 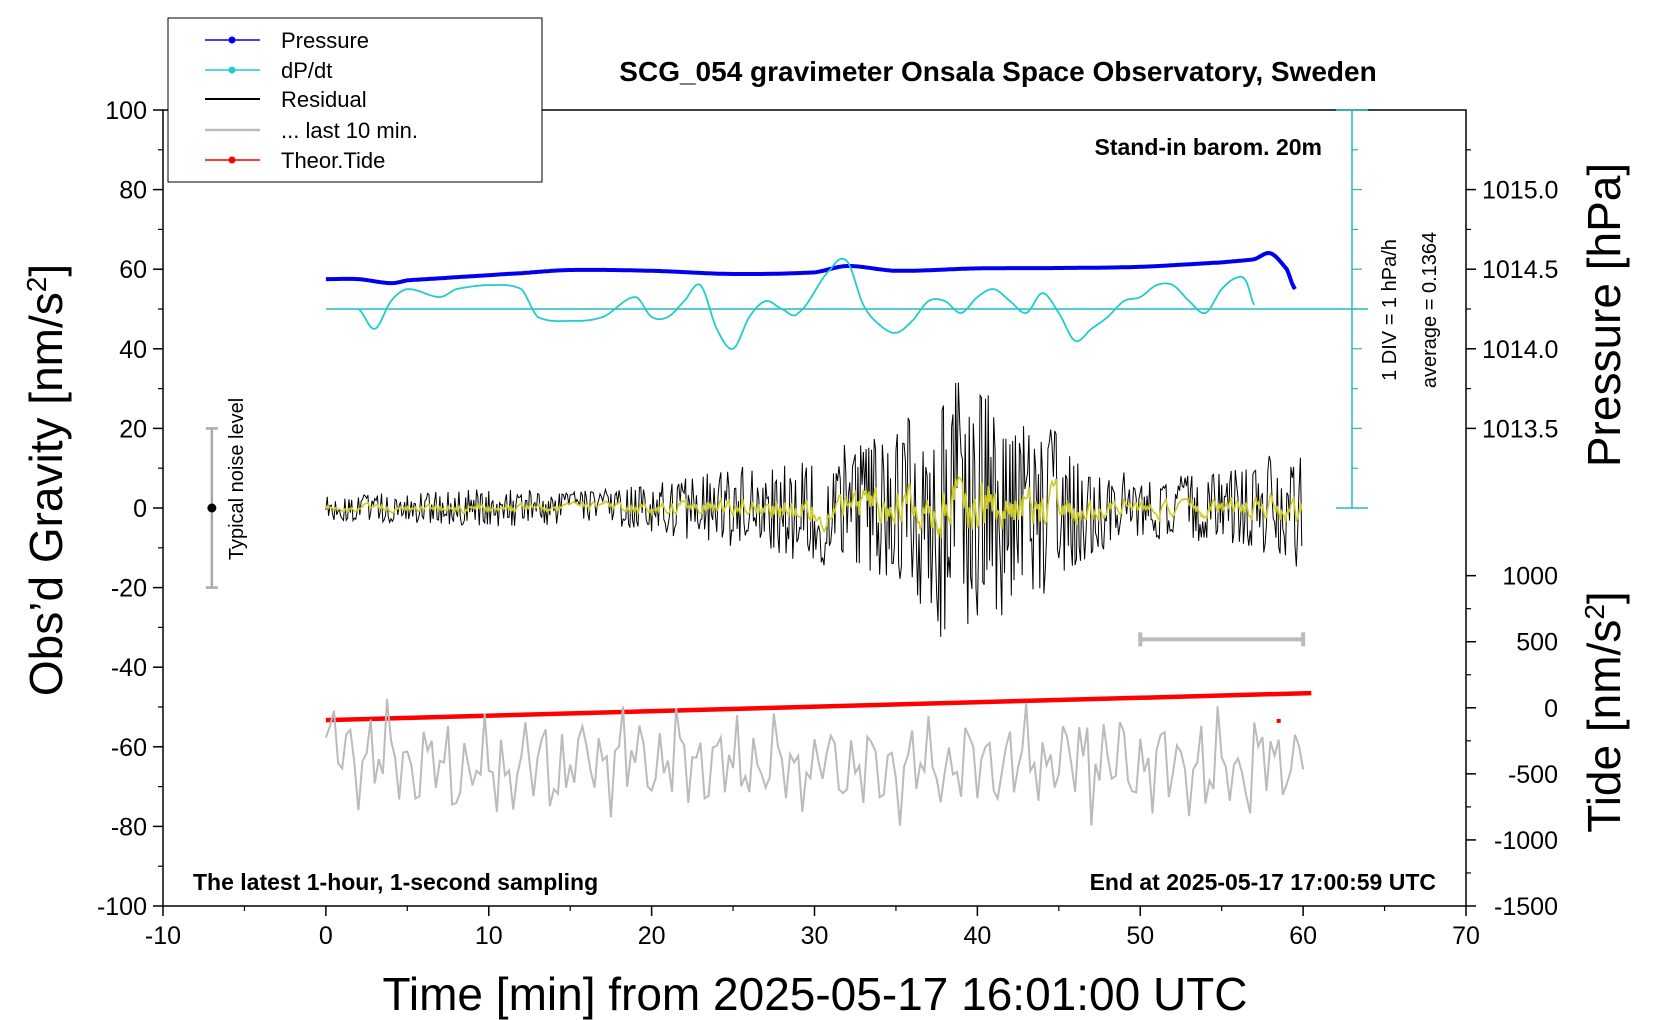 I want to click on pressure-axis-ticks: 1013.5 1014.0 1014.5 1015.0, so click(x=1512, y=296).